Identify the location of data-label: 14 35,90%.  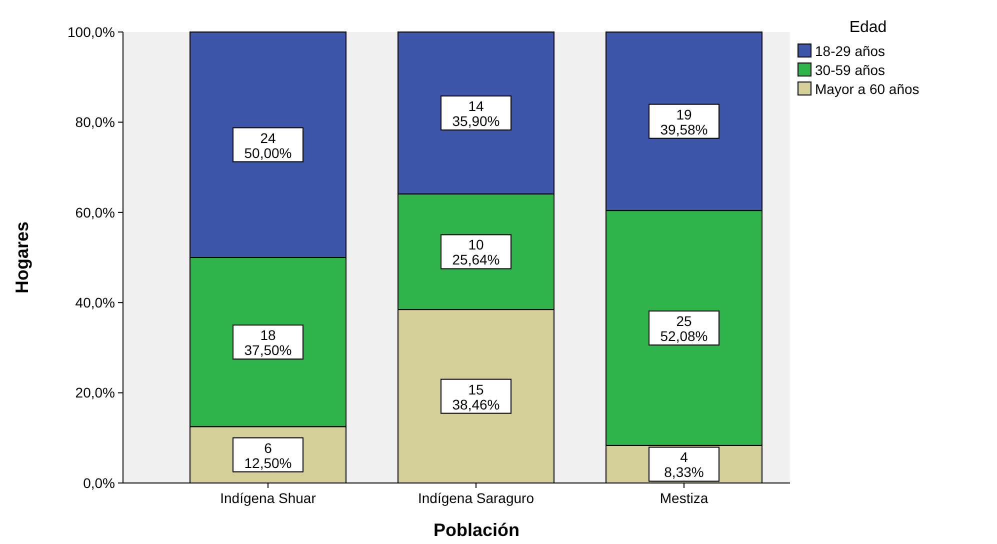
(476, 113).